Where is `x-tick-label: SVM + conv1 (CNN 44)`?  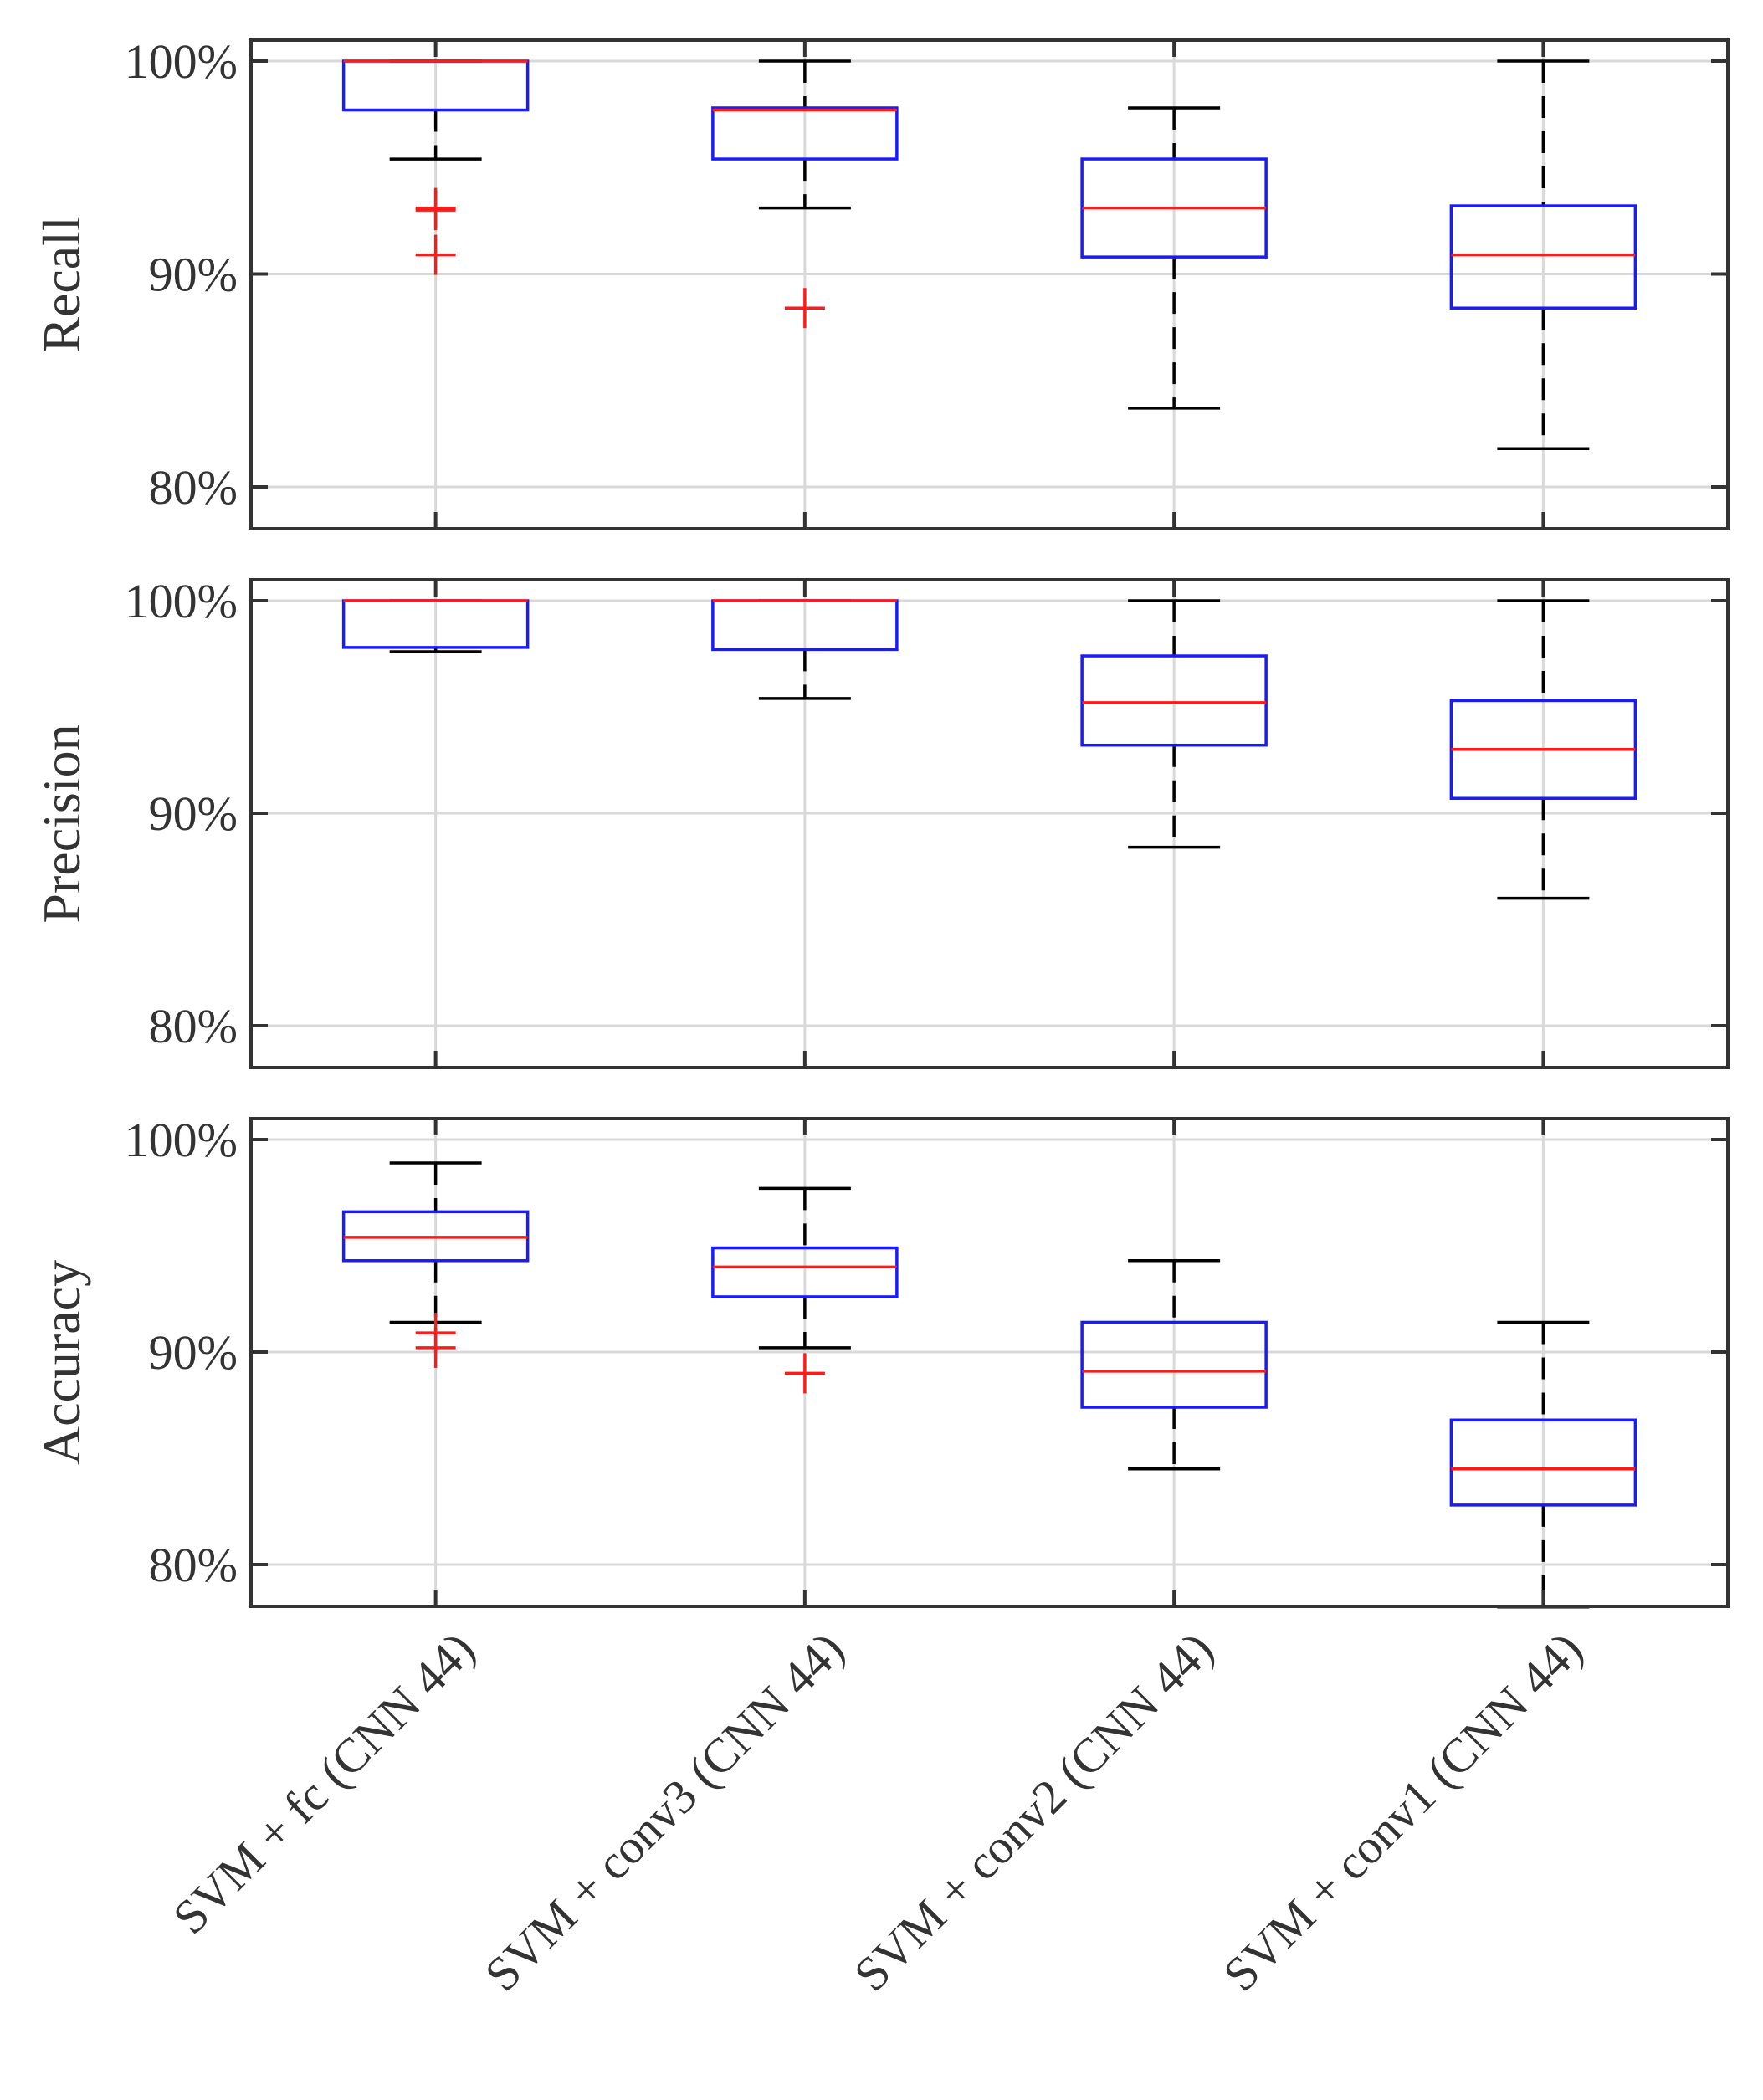
x-tick-label: SVM + conv1 (CNN 44) is located at coordinates (1402, 1811).